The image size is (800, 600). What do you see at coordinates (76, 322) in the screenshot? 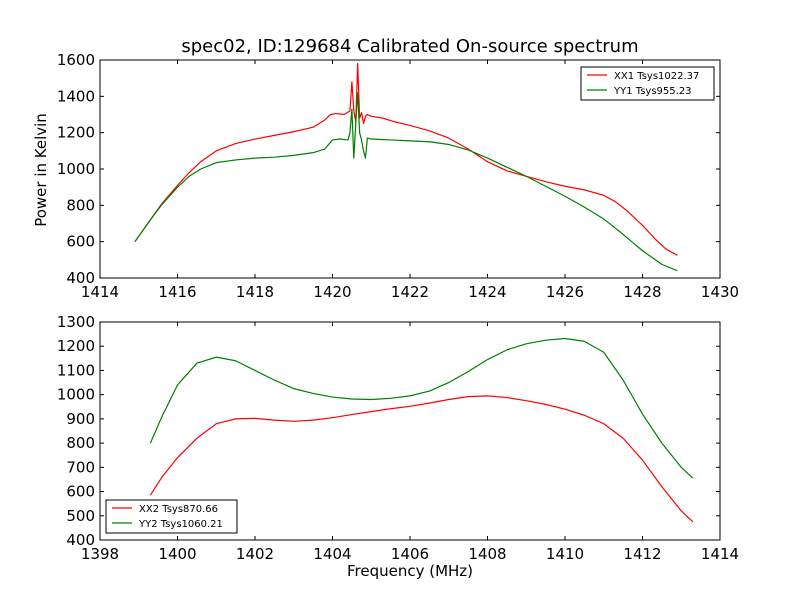
I see `bottom-y-tick-label: 1300` at bounding box center [76, 322].